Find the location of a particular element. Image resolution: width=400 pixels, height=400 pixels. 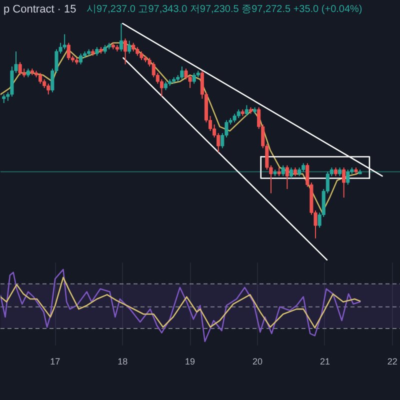

x-tick-label: 17 is located at coordinates (55, 361).